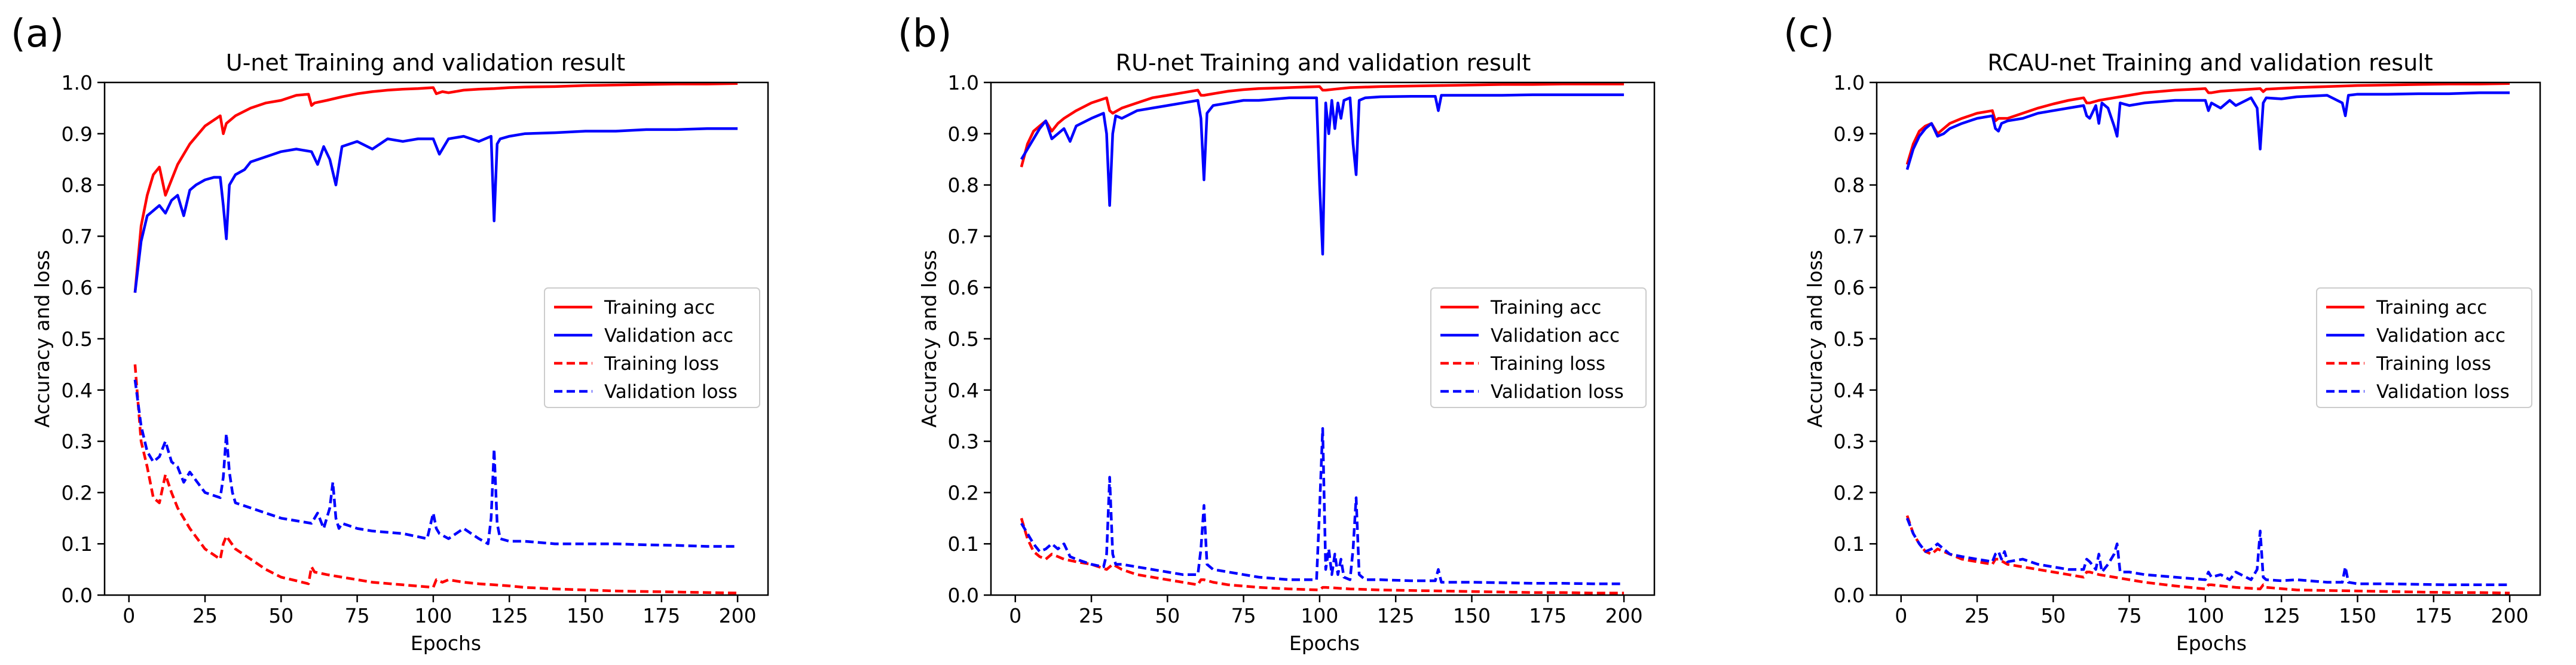 The height and width of the screenshot is (665, 2576). What do you see at coordinates (280, 615) in the screenshot?
I see `panel-a-x-tick-label: 50` at bounding box center [280, 615].